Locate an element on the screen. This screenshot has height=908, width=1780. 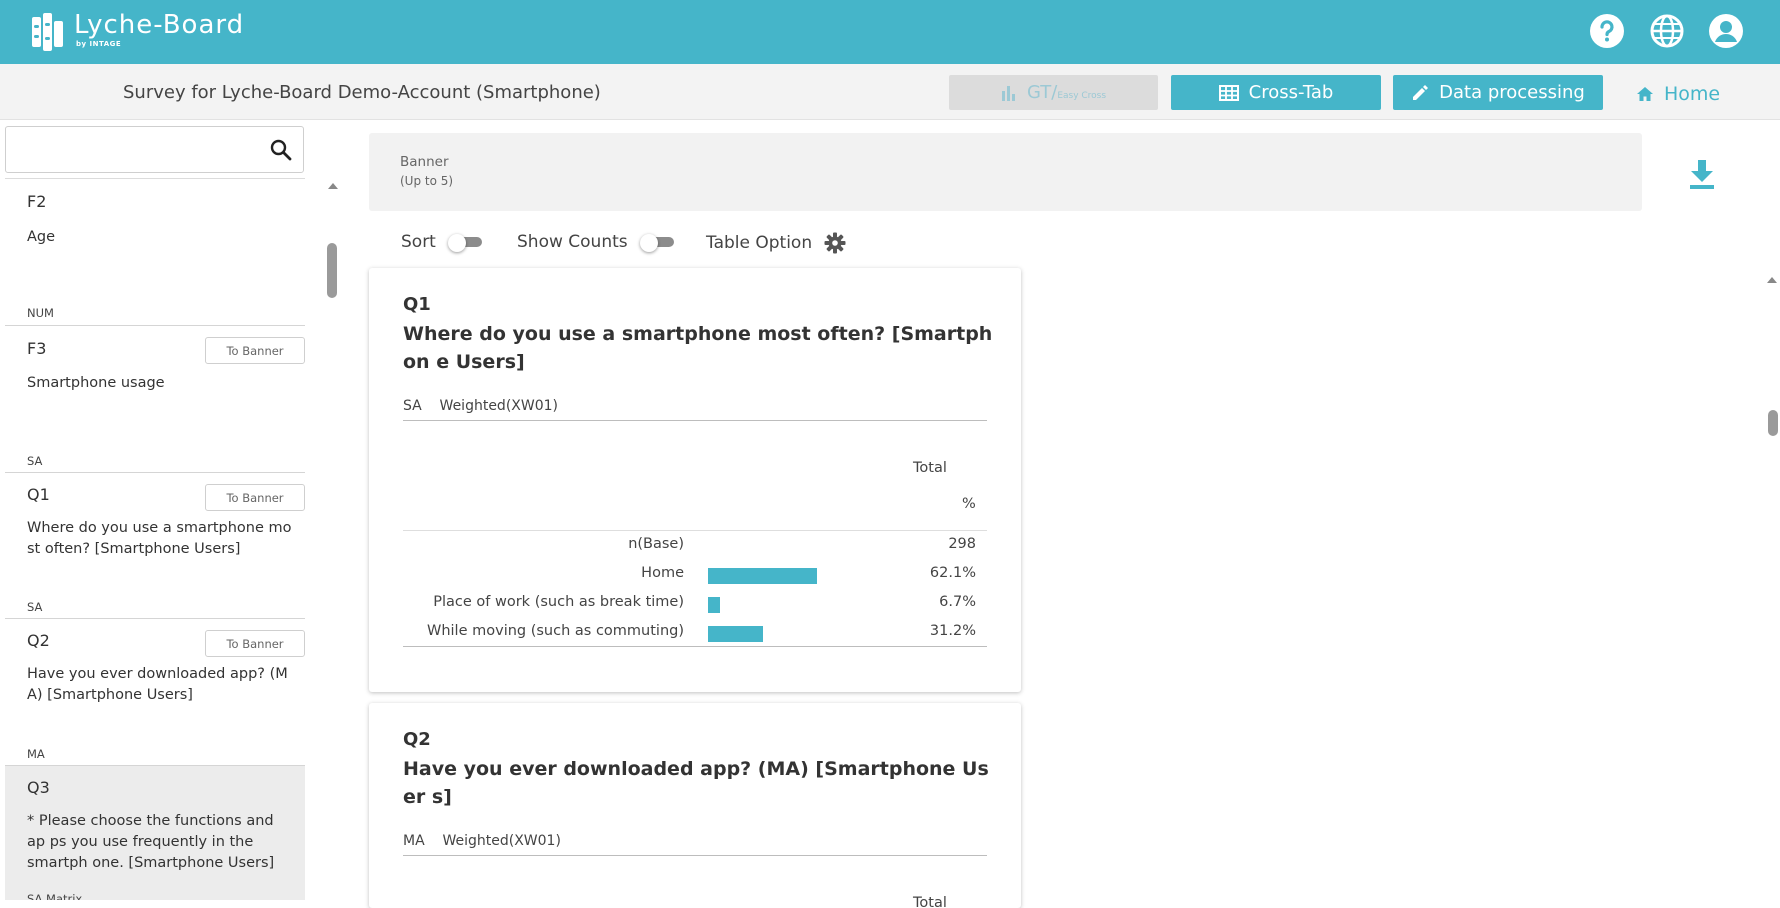
main-scrollbar-thumb is located at coordinates (1773, 423).